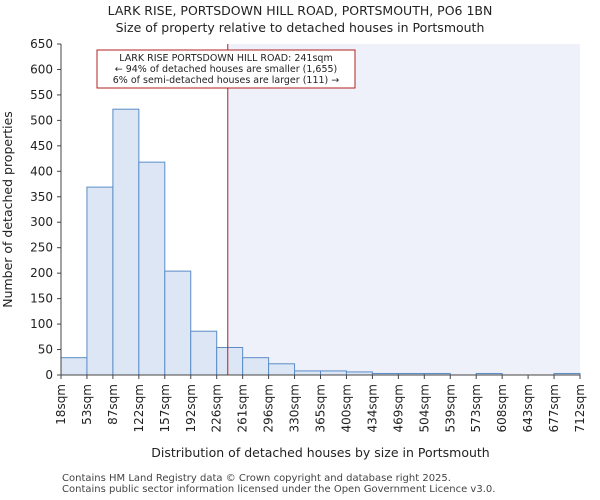  Describe the element at coordinates (49, 375) in the screenshot. I see `y-tick-label: 0` at that location.